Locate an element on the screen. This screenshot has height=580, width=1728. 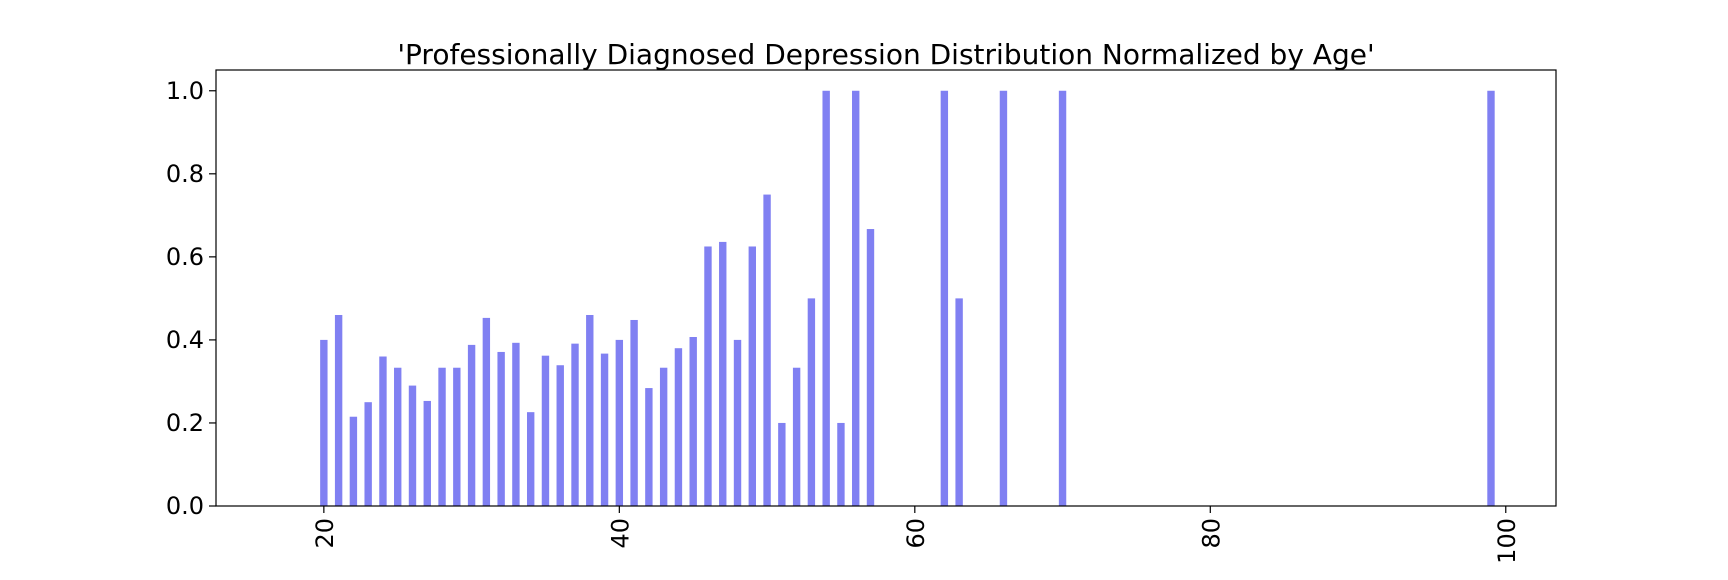
x-axis: 20 40 60 80 100 is located at coordinates (916, 535).